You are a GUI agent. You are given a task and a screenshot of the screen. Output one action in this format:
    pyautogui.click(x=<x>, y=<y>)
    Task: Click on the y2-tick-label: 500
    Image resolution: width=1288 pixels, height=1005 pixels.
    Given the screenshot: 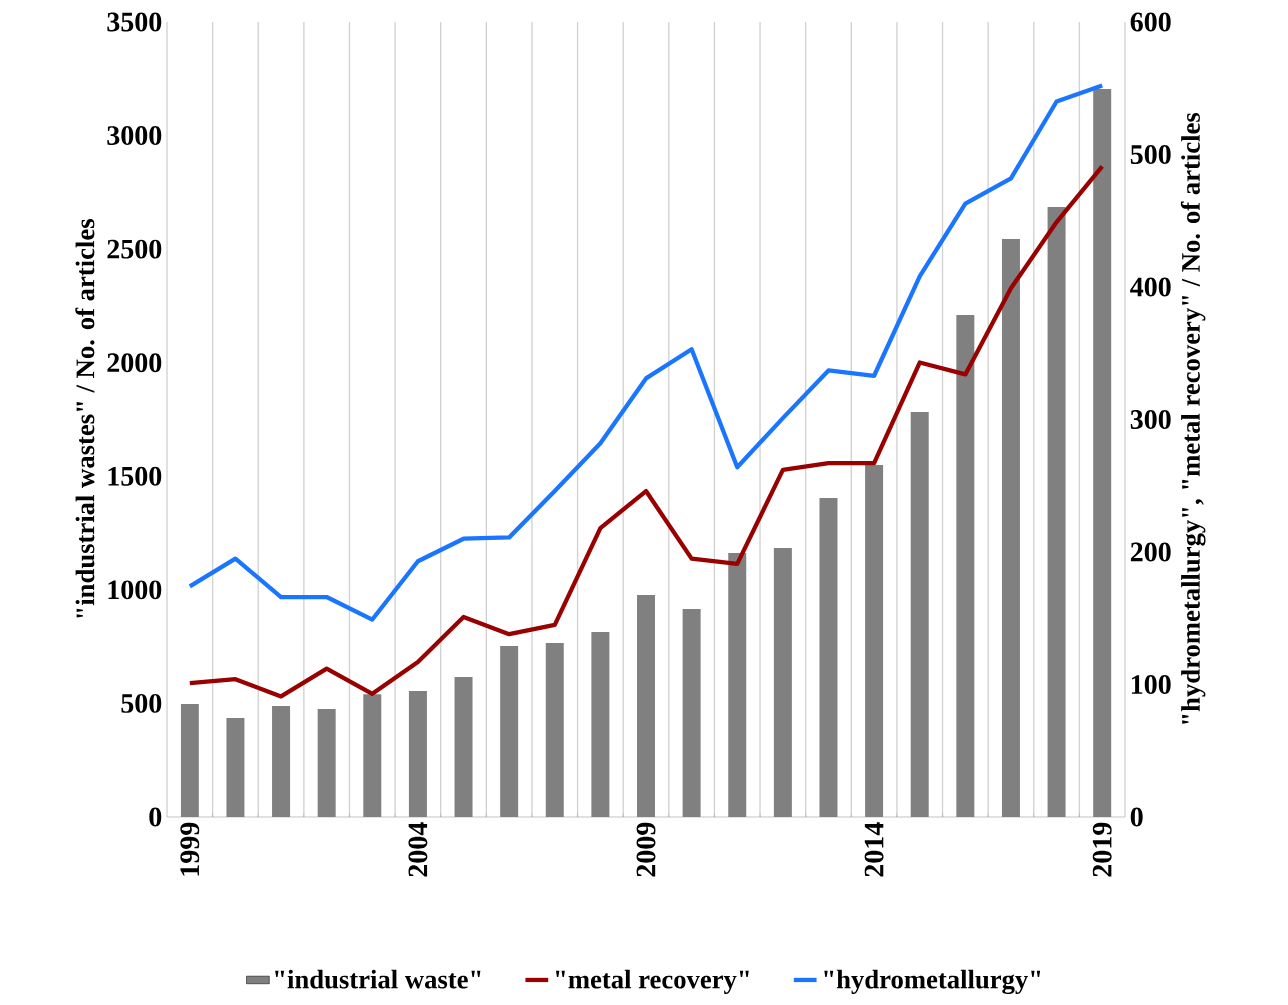 What is the action you would take?
    pyautogui.click(x=1150, y=154)
    